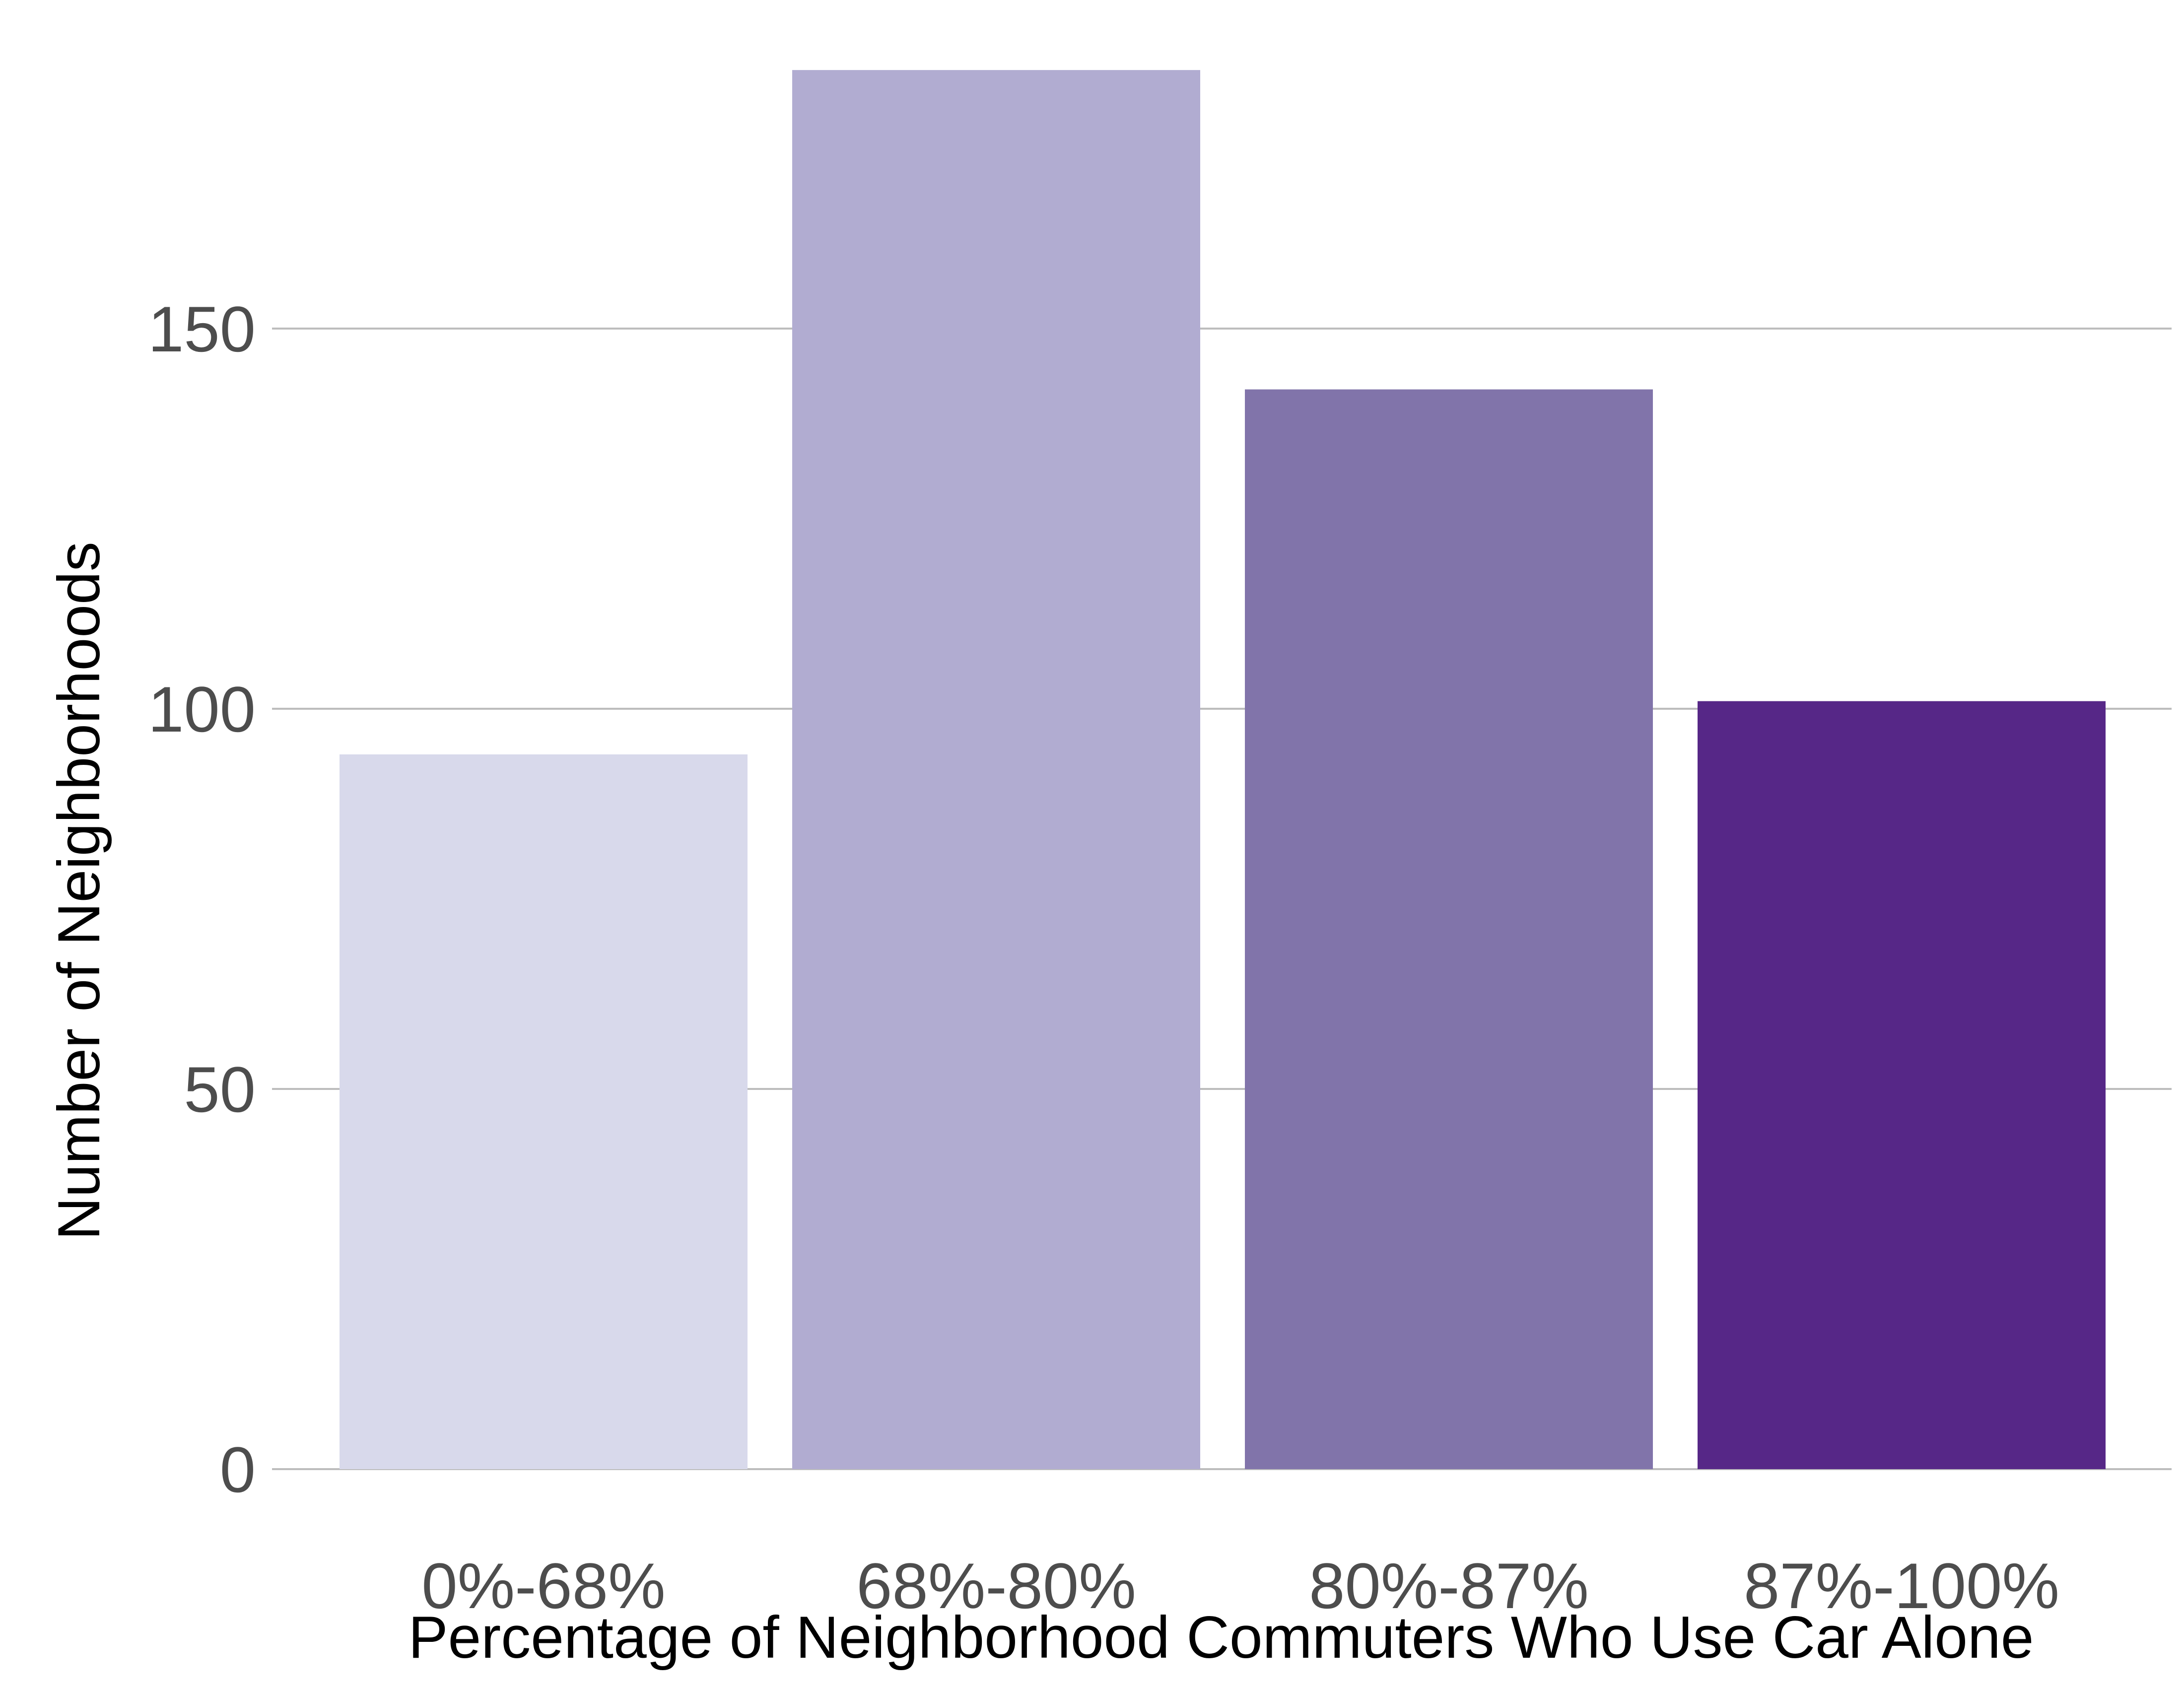  I want to click on x-tick-labels: 0%-68% 68%-80% 80%-87% 87%-100%, so click(1240, 1586).